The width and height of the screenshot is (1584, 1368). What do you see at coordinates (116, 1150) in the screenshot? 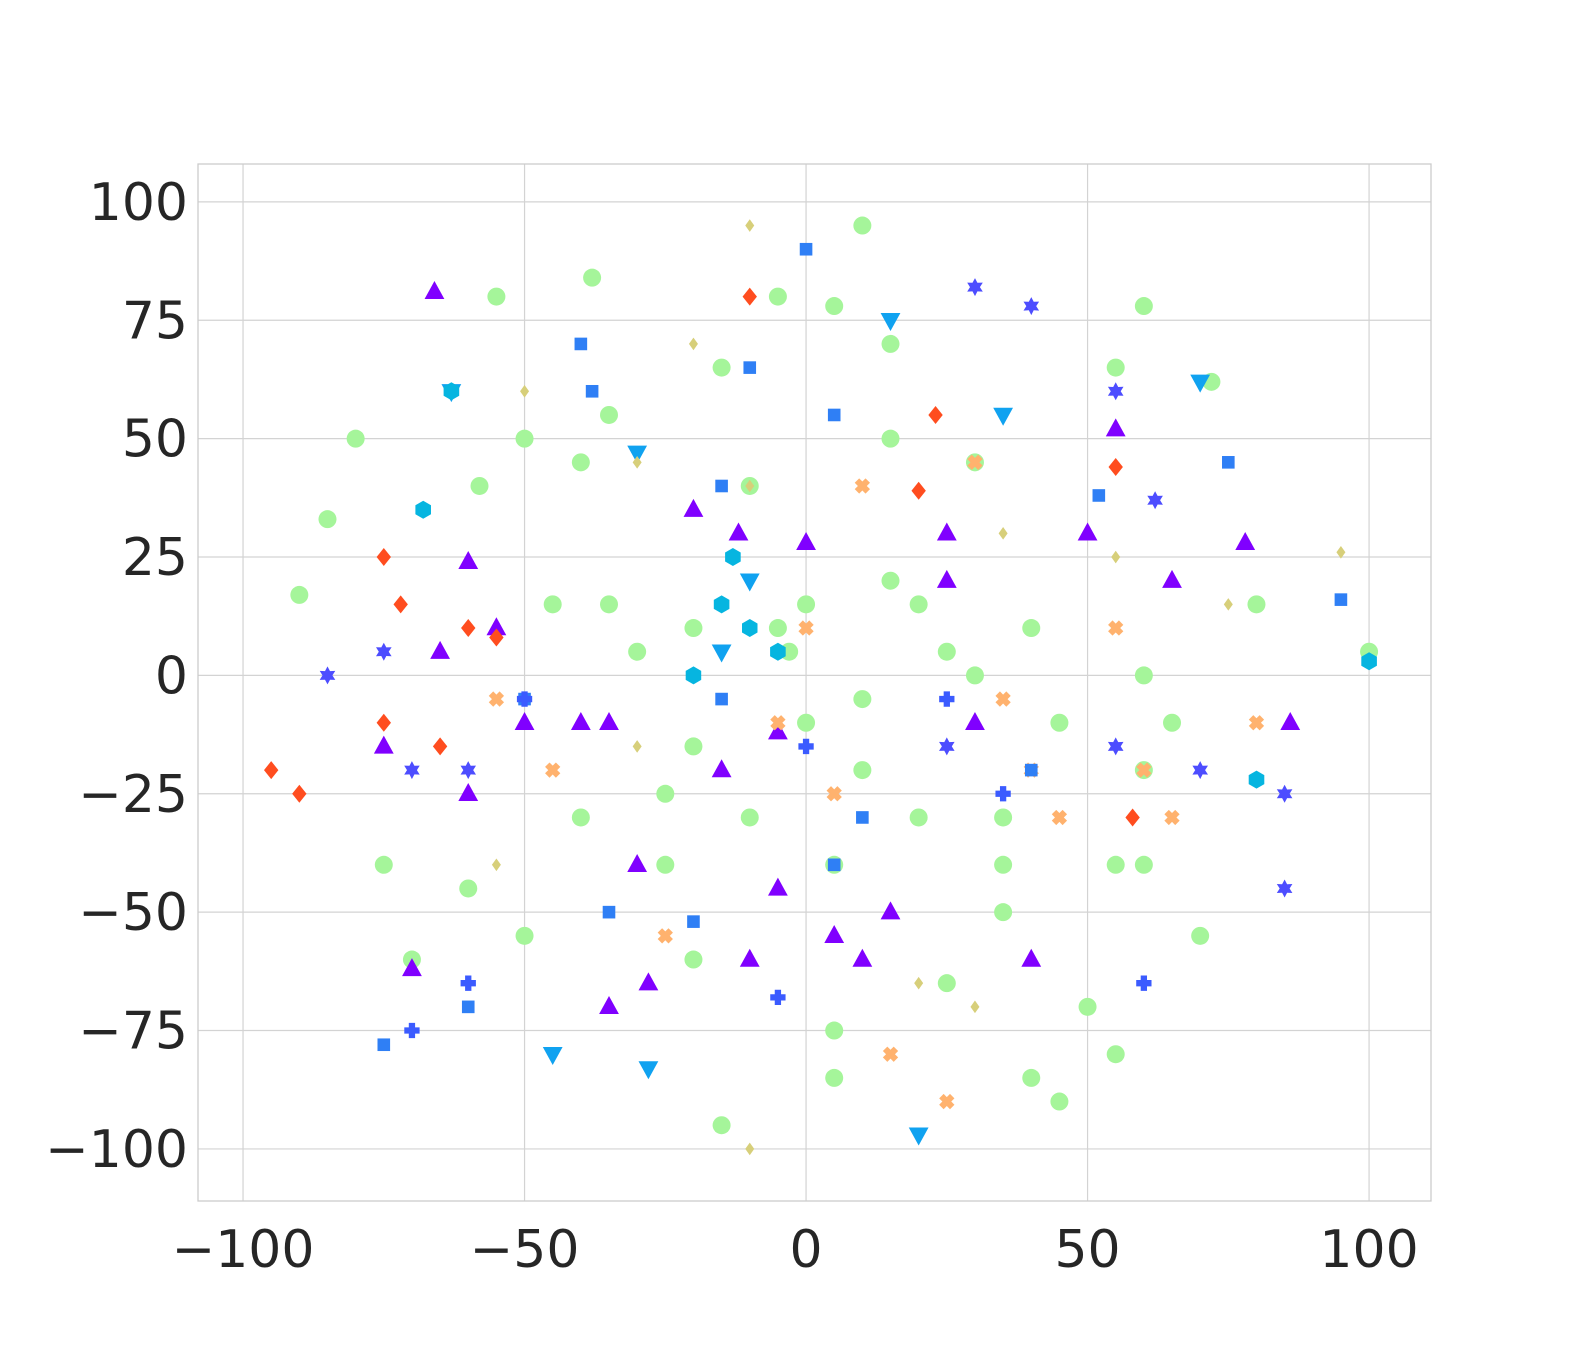
I see `y-tick-label: −100` at bounding box center [116, 1150].